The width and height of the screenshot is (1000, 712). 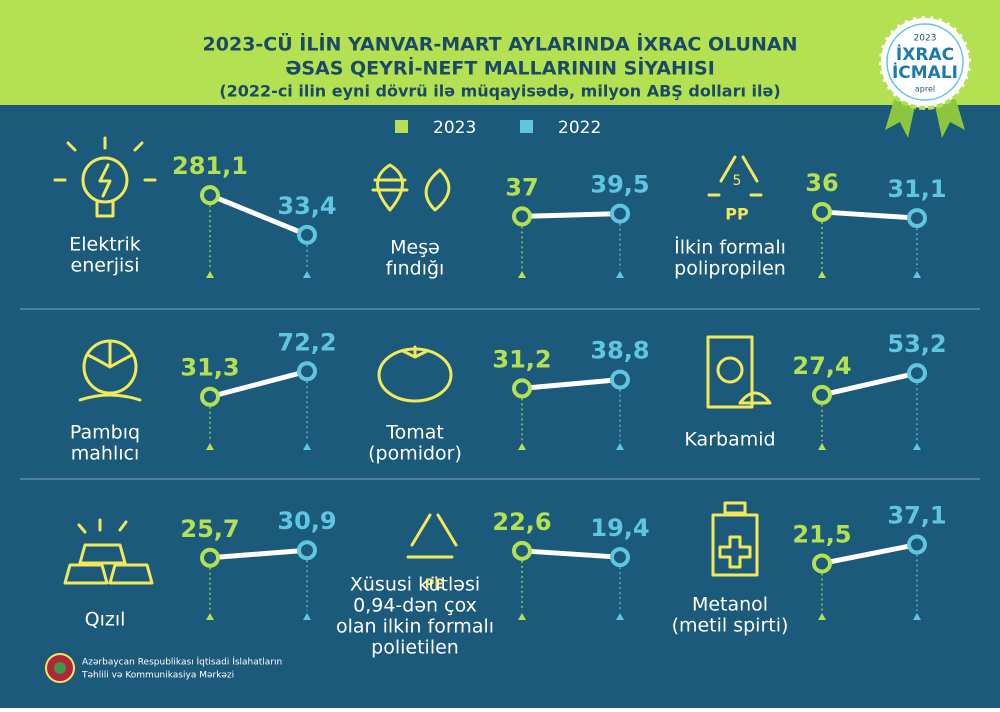 What do you see at coordinates (619, 351) in the screenshot?
I see `value-label: 38,8` at bounding box center [619, 351].